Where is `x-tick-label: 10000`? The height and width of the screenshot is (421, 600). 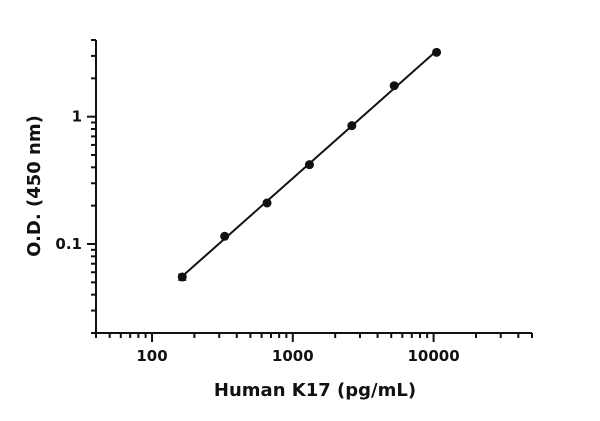 x-tick-label: 10000 is located at coordinates (434, 356).